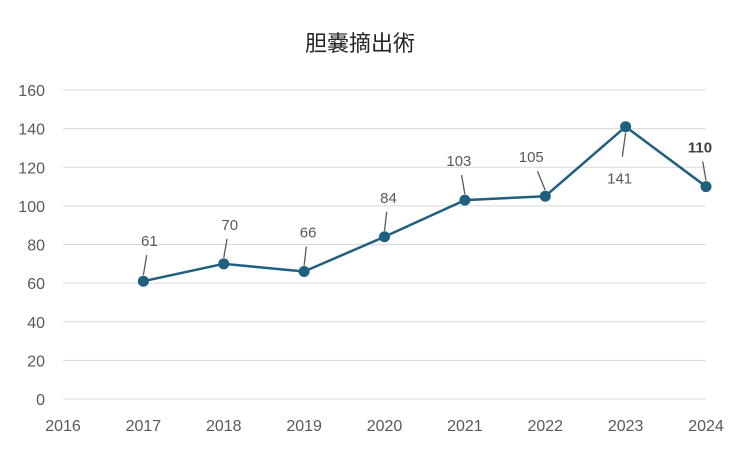 The image size is (750, 455). What do you see at coordinates (63, 426) in the screenshot?
I see `x-tick-label: 2016` at bounding box center [63, 426].